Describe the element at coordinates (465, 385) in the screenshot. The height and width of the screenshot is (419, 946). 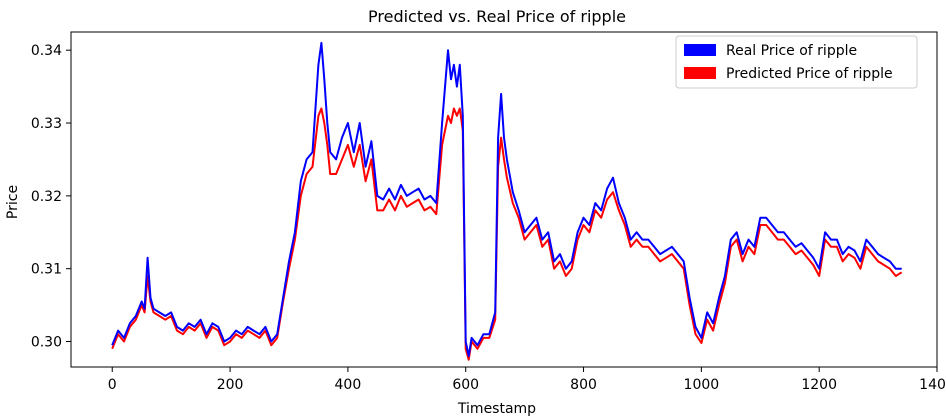
I see `x-tick-label: 600` at that location.